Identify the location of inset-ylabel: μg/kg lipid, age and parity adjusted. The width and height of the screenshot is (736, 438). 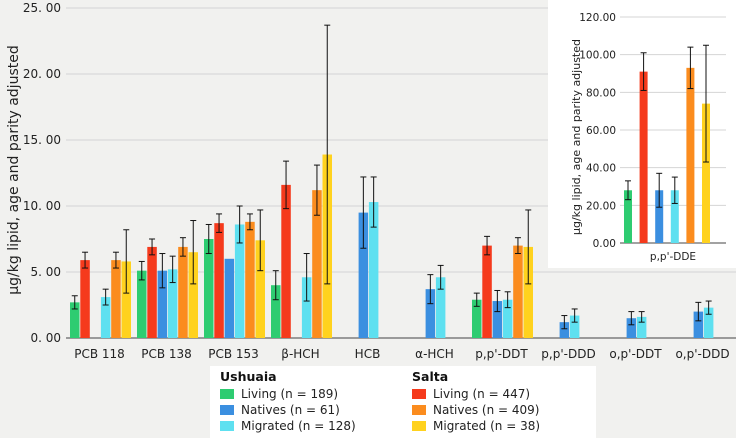
(576, 137).